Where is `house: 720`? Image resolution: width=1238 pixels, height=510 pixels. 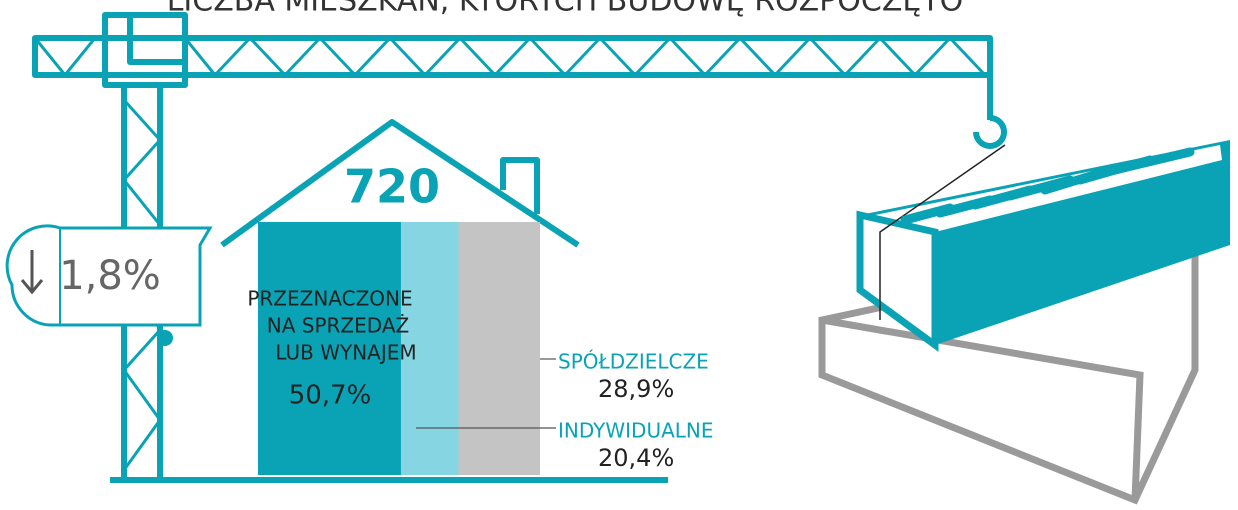 house: 720 is located at coordinates (400, 183).